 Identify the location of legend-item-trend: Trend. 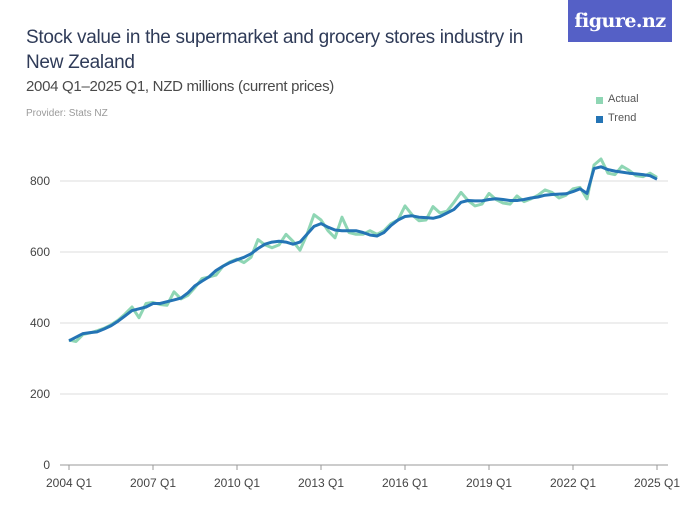
(617, 117).